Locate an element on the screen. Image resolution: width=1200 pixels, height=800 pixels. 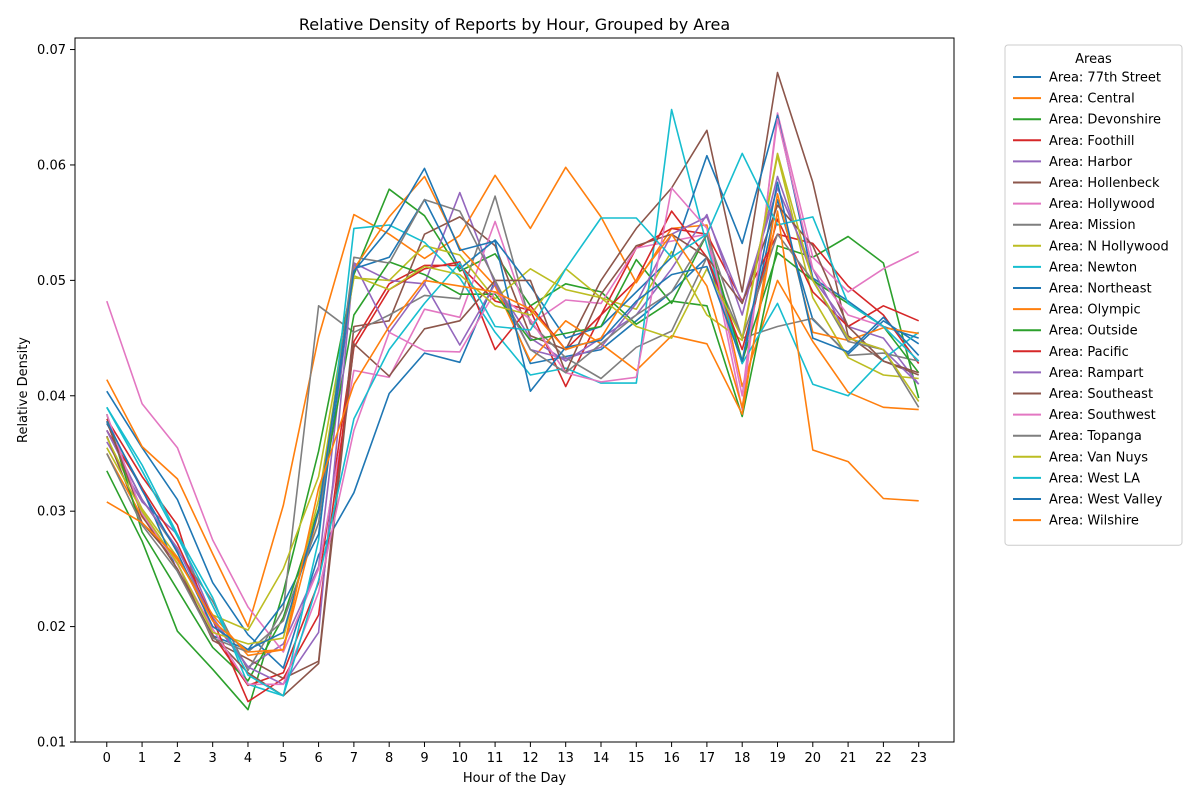
y-axis-label: Relative Density is located at coordinates (23, 390).